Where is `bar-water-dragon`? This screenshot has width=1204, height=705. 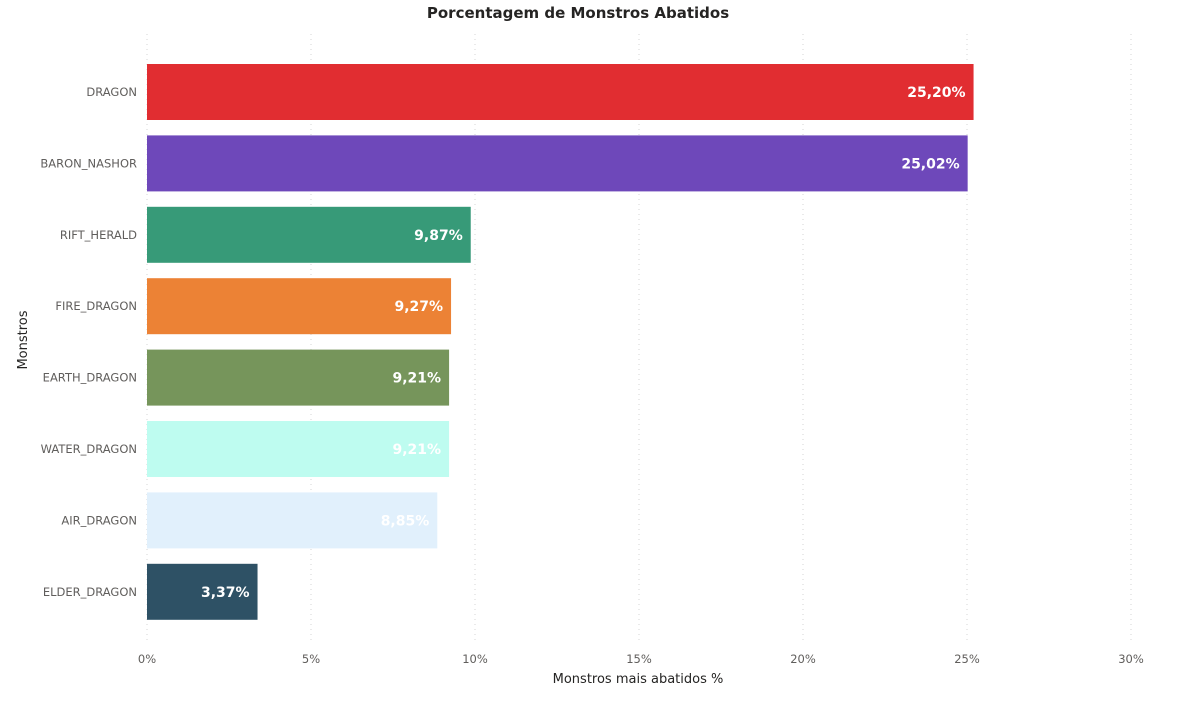 bar-water-dragon is located at coordinates (298, 449).